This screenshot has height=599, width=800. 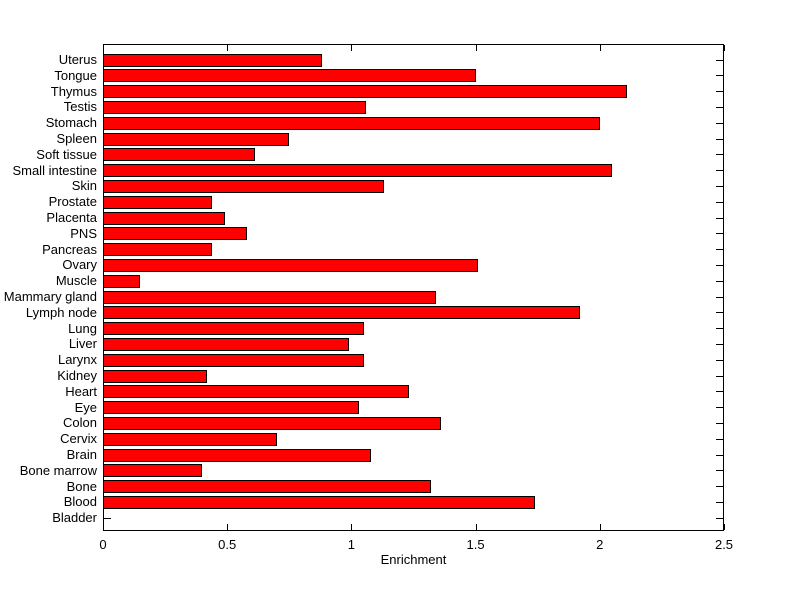 What do you see at coordinates (80, 502) in the screenshot?
I see `y-tick-label: Blood` at bounding box center [80, 502].